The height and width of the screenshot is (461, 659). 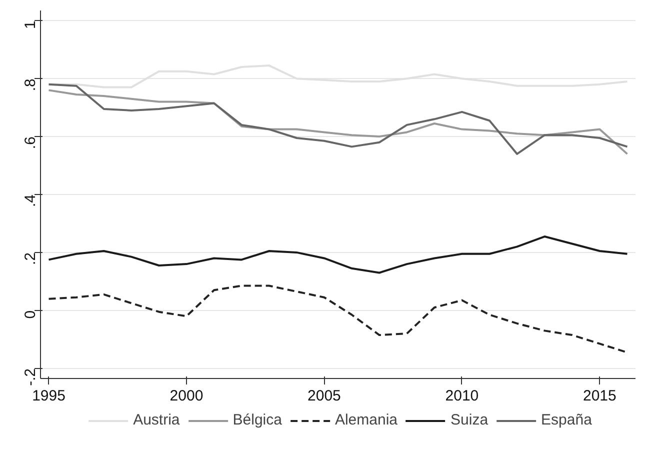 What do you see at coordinates (566, 420) in the screenshot?
I see `legend-label: España` at bounding box center [566, 420].